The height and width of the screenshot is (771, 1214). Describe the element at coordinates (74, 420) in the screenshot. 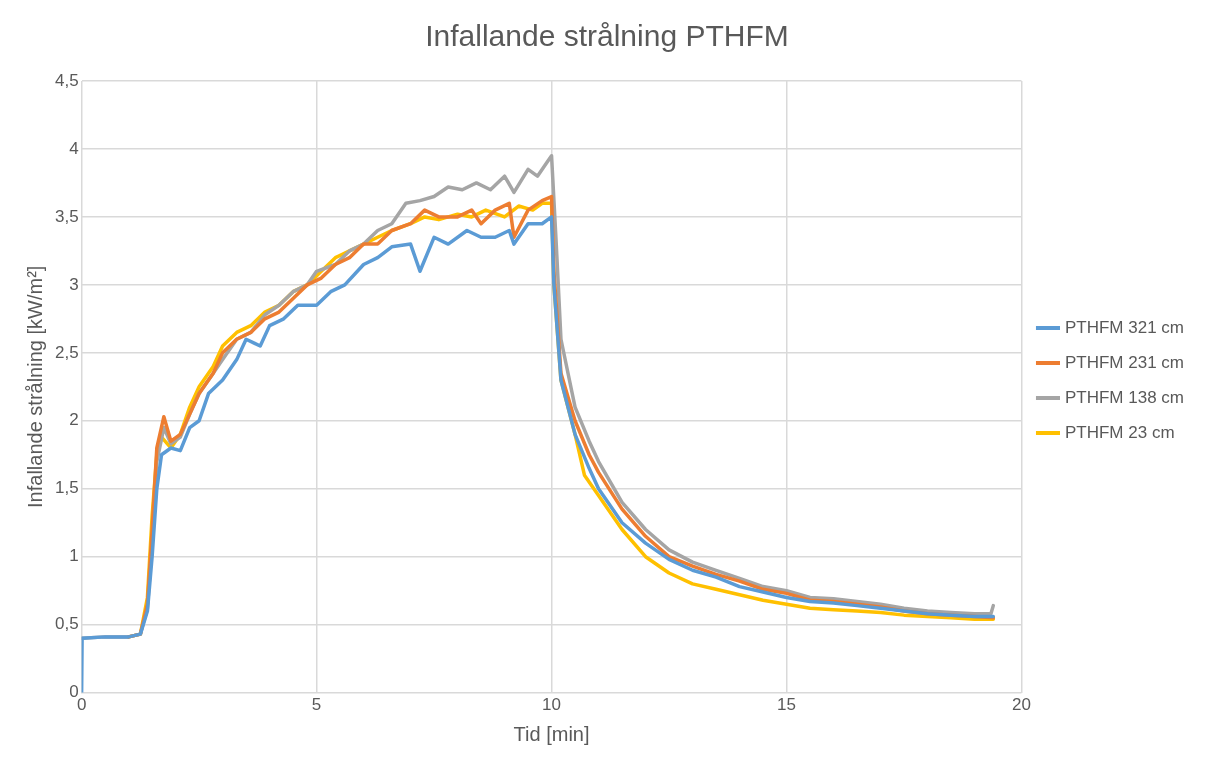

I see `y-tick-label: 2` at that location.